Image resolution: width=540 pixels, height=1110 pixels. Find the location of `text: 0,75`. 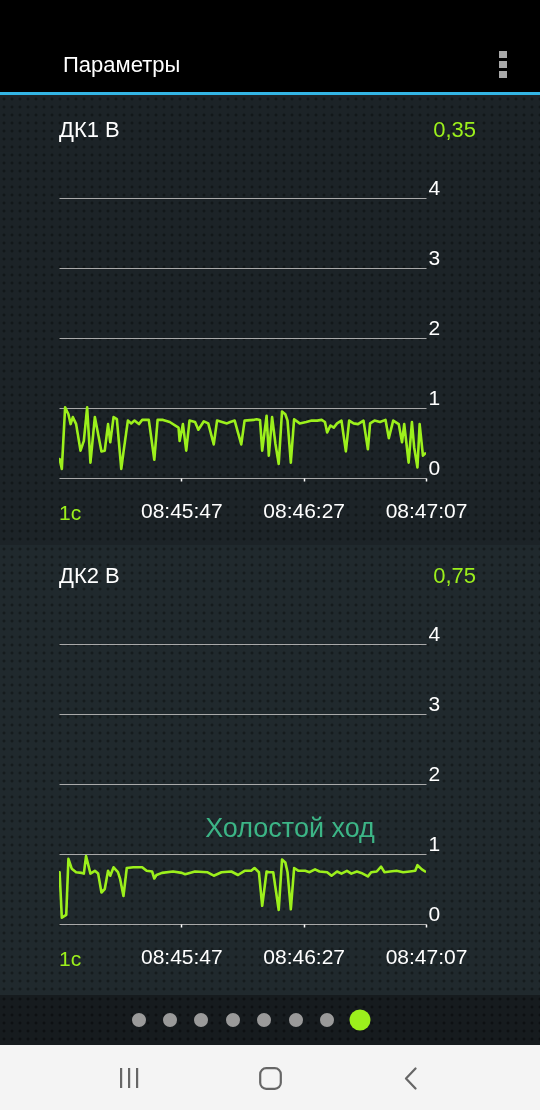

text: 0,75 is located at coordinates (454, 575).